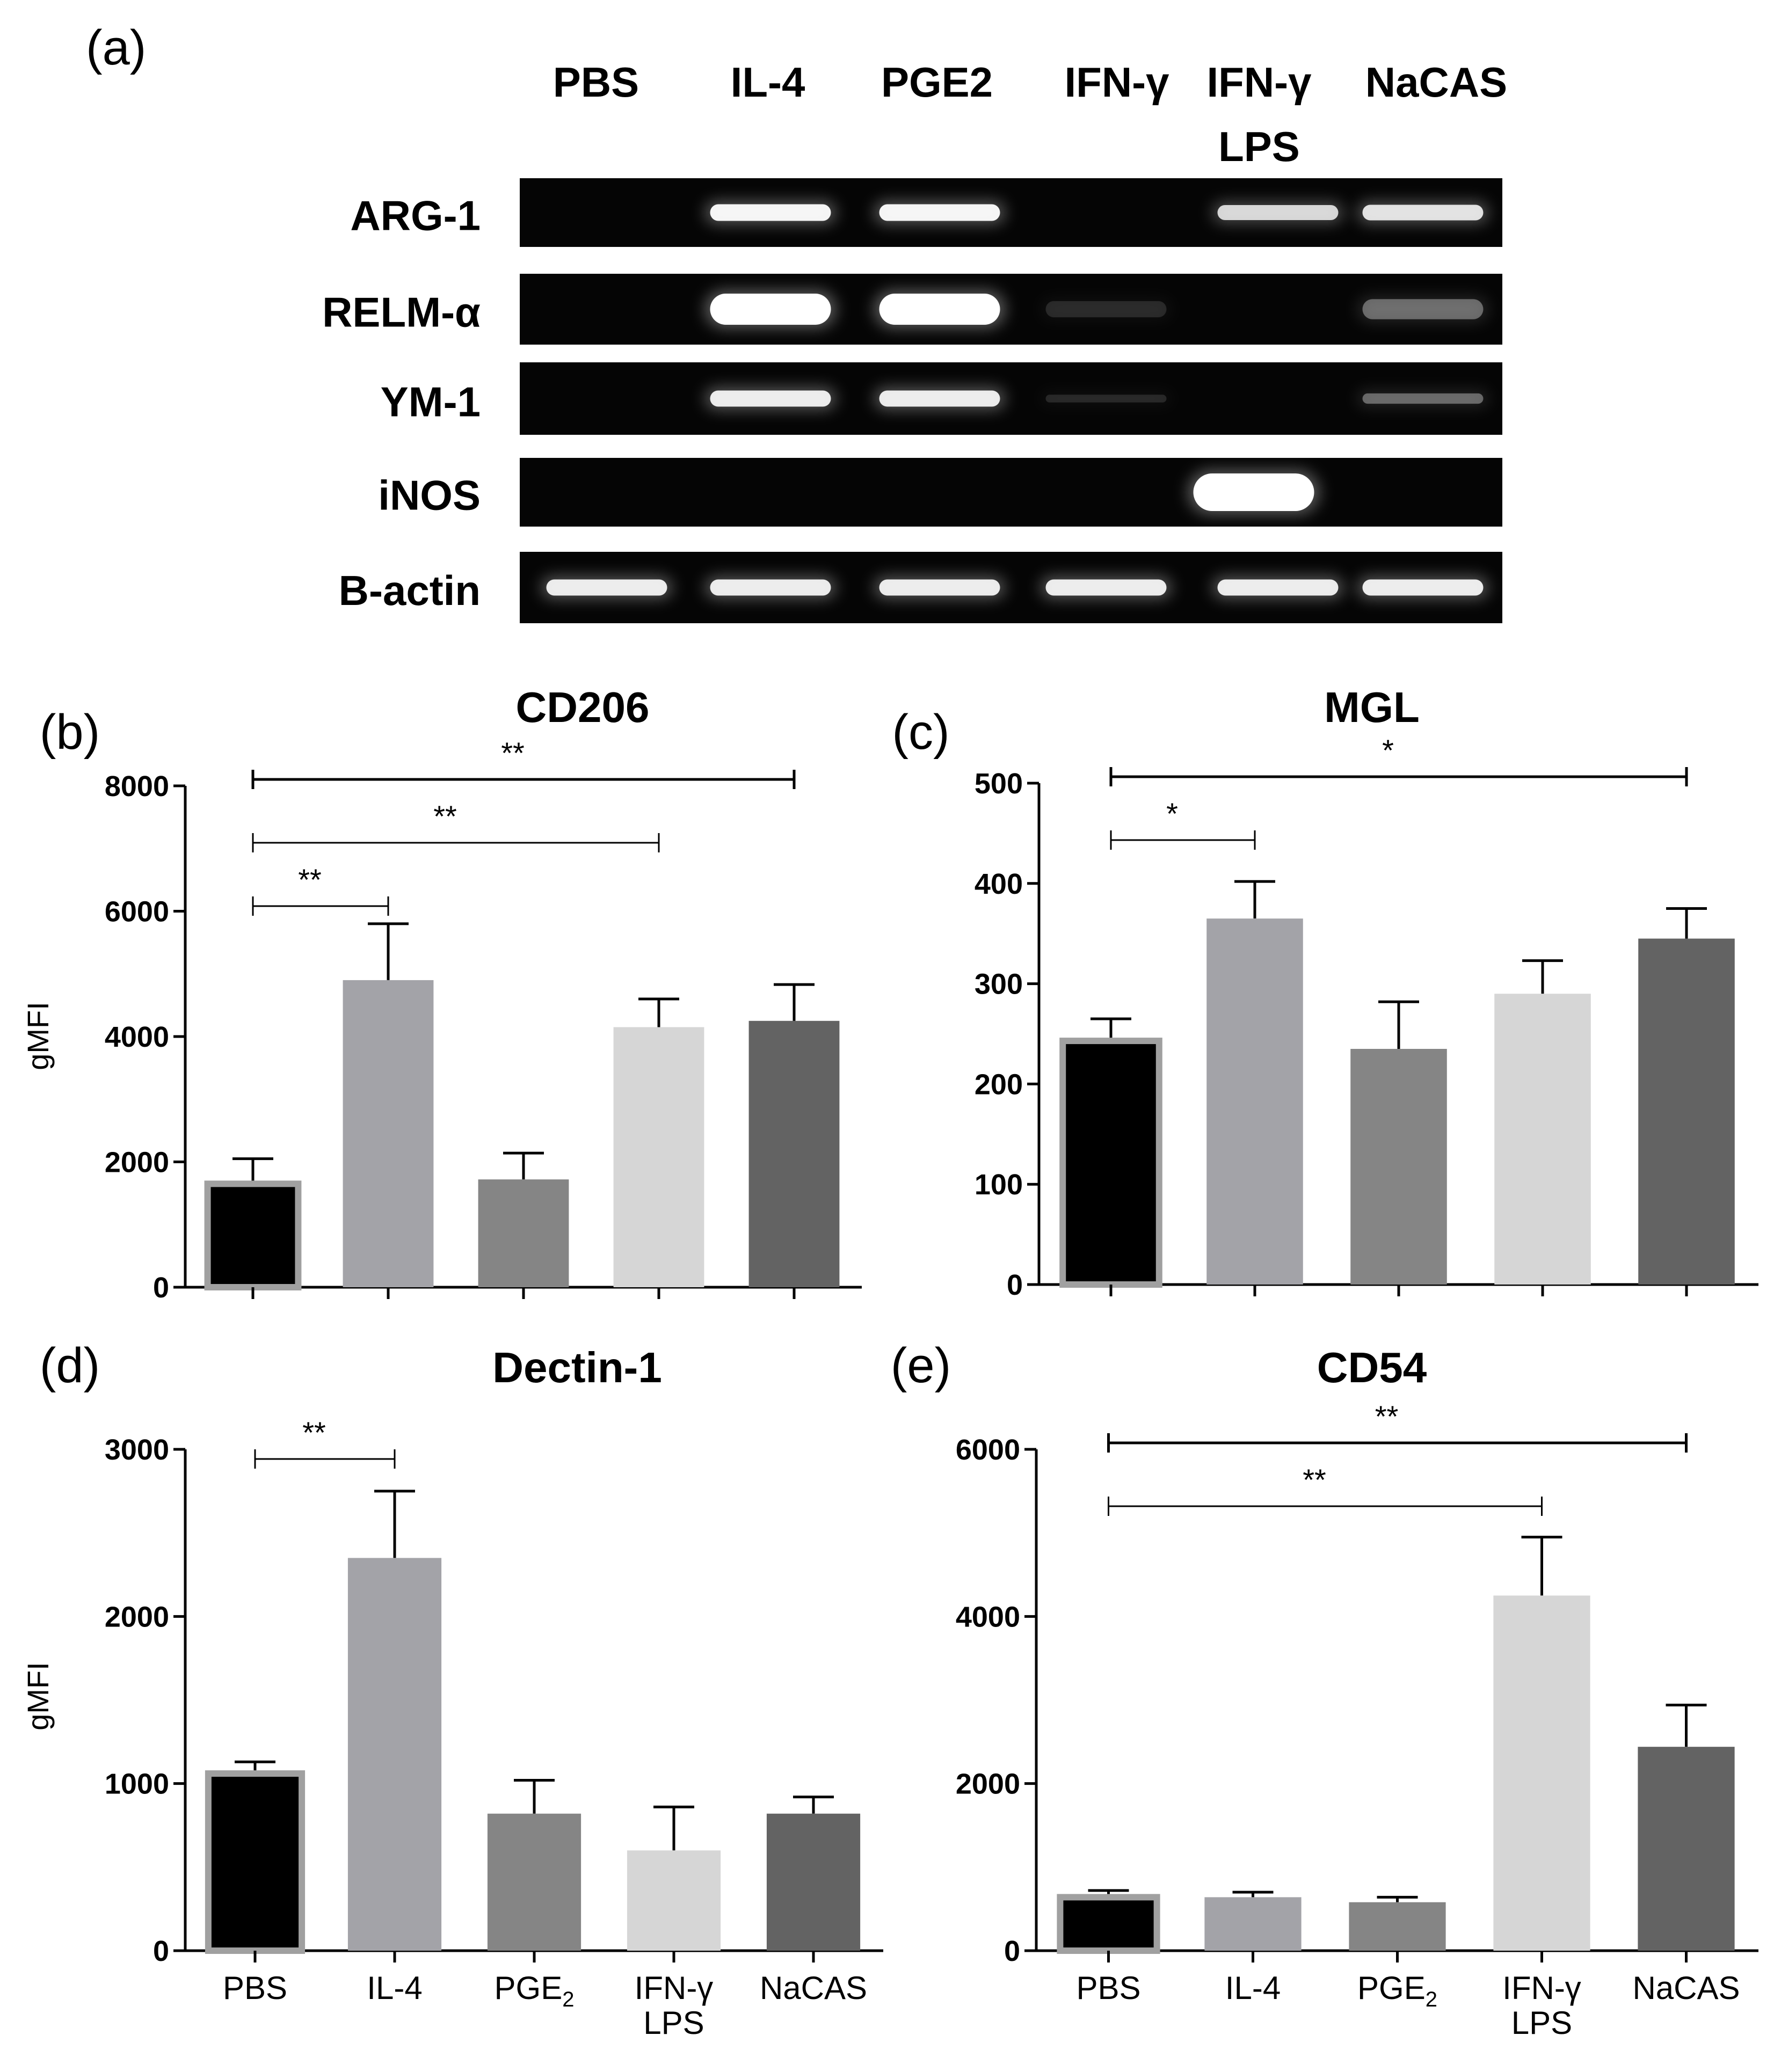 This screenshot has height=2072, width=1781. Describe the element at coordinates (1372, 1367) in the screenshot. I see `chart-title: CD54` at that location.